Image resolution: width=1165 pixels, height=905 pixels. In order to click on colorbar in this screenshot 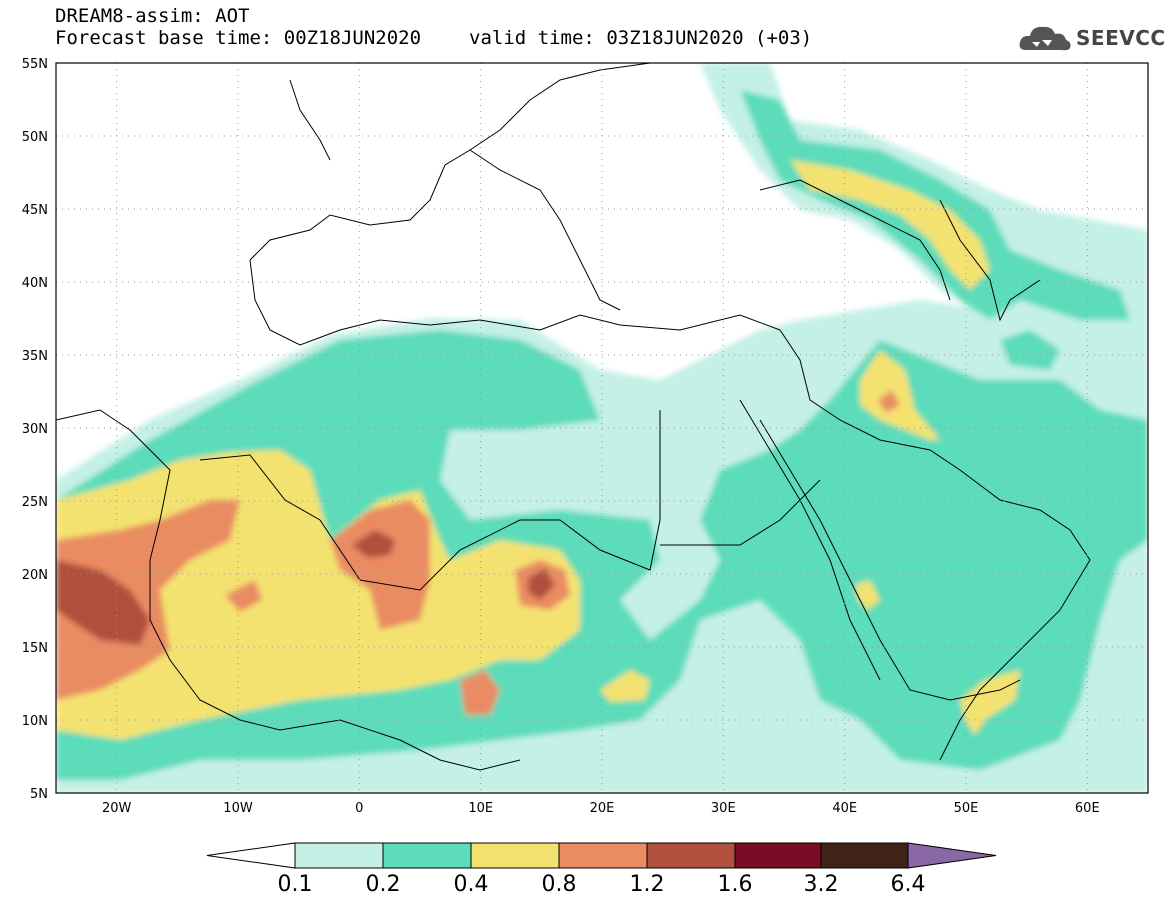, I will do `click(601, 855)`.